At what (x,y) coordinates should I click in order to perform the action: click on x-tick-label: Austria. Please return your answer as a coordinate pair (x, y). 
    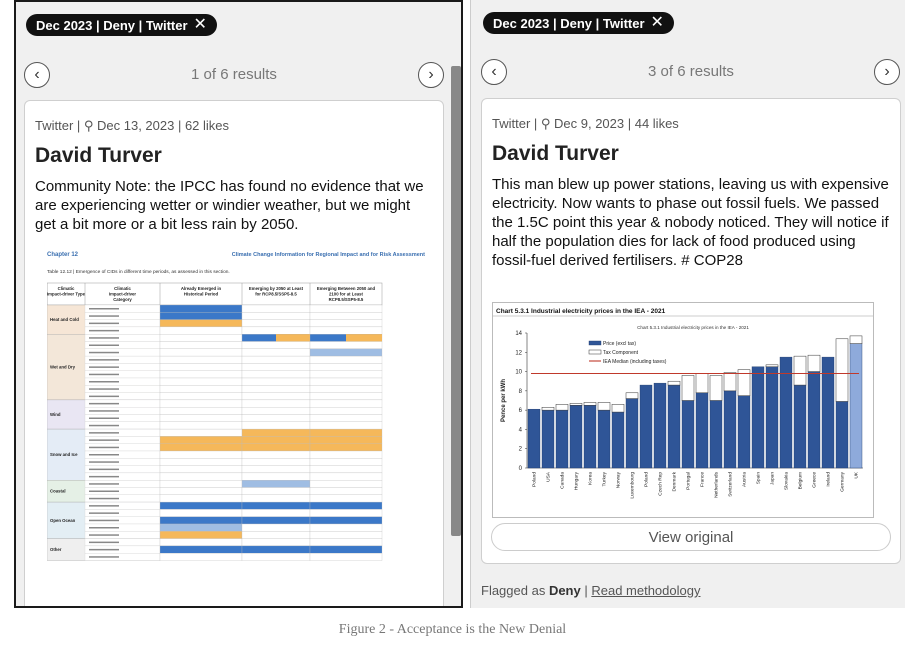
    Looking at the image, I should click on (745, 479).